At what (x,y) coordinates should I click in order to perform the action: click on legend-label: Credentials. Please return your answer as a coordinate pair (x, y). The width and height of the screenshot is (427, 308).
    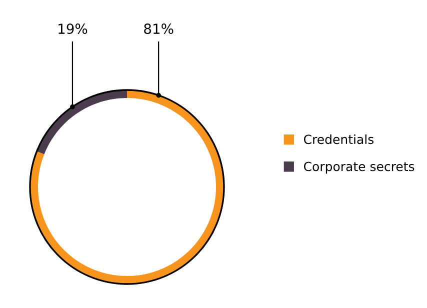
    Looking at the image, I should click on (339, 139).